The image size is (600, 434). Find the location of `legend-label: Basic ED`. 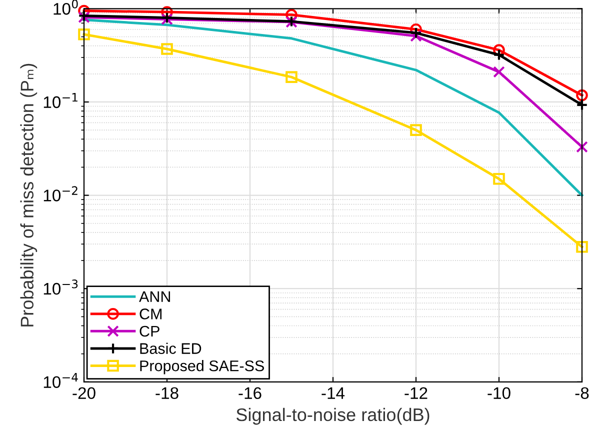

legend-label: Basic ED is located at coordinates (171, 348).